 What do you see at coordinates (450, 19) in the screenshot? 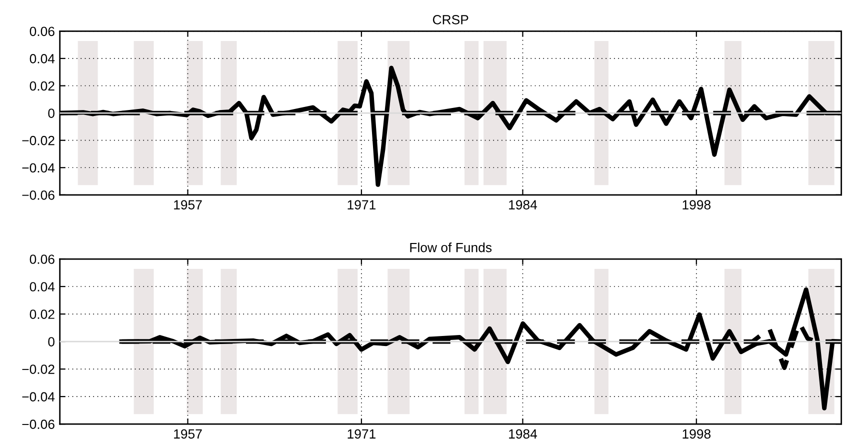
I see `chart-title: CRSP` at bounding box center [450, 19].